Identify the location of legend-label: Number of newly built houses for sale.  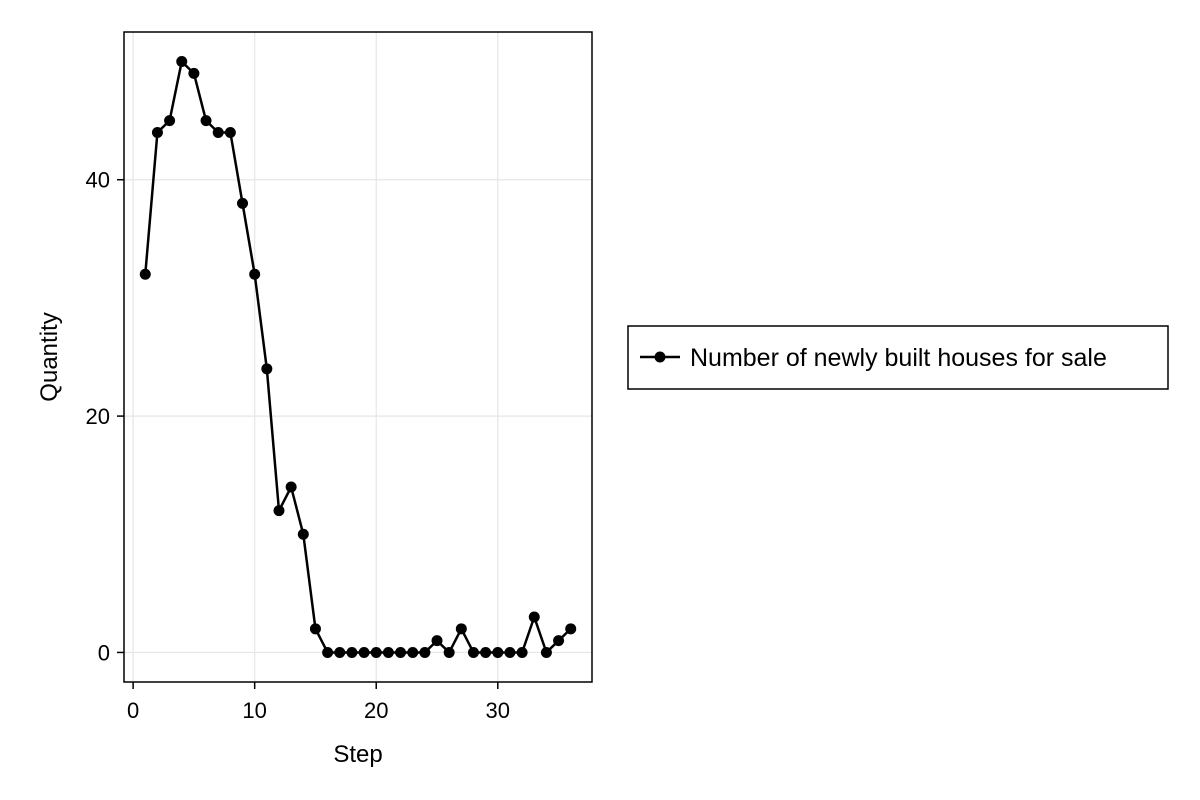
(898, 358).